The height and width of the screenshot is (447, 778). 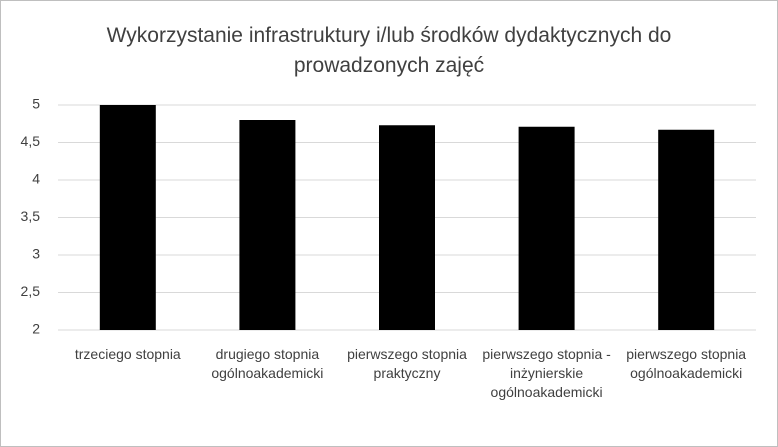 What do you see at coordinates (686, 363) in the screenshot?
I see `x-tick-label: pierwszego stopnia ogólnoakademicki` at bounding box center [686, 363].